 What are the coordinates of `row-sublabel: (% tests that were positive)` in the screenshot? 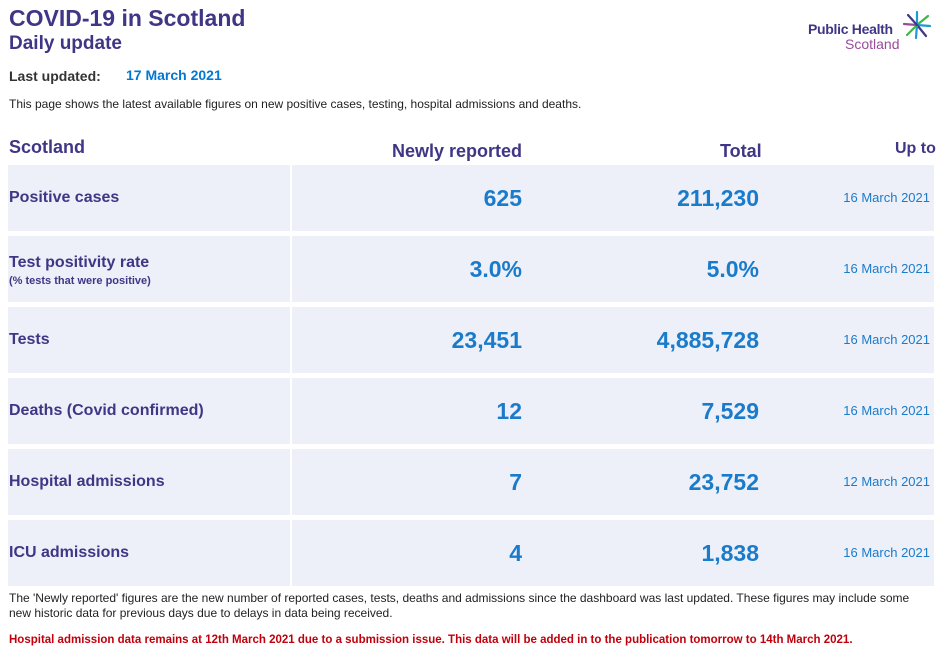 It's located at (80, 281).